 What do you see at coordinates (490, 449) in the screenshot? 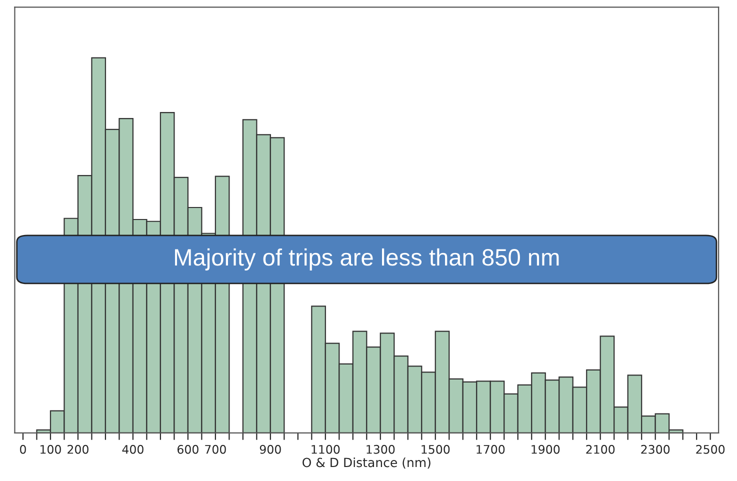
I see `x-tick-label: 1700` at bounding box center [490, 449].